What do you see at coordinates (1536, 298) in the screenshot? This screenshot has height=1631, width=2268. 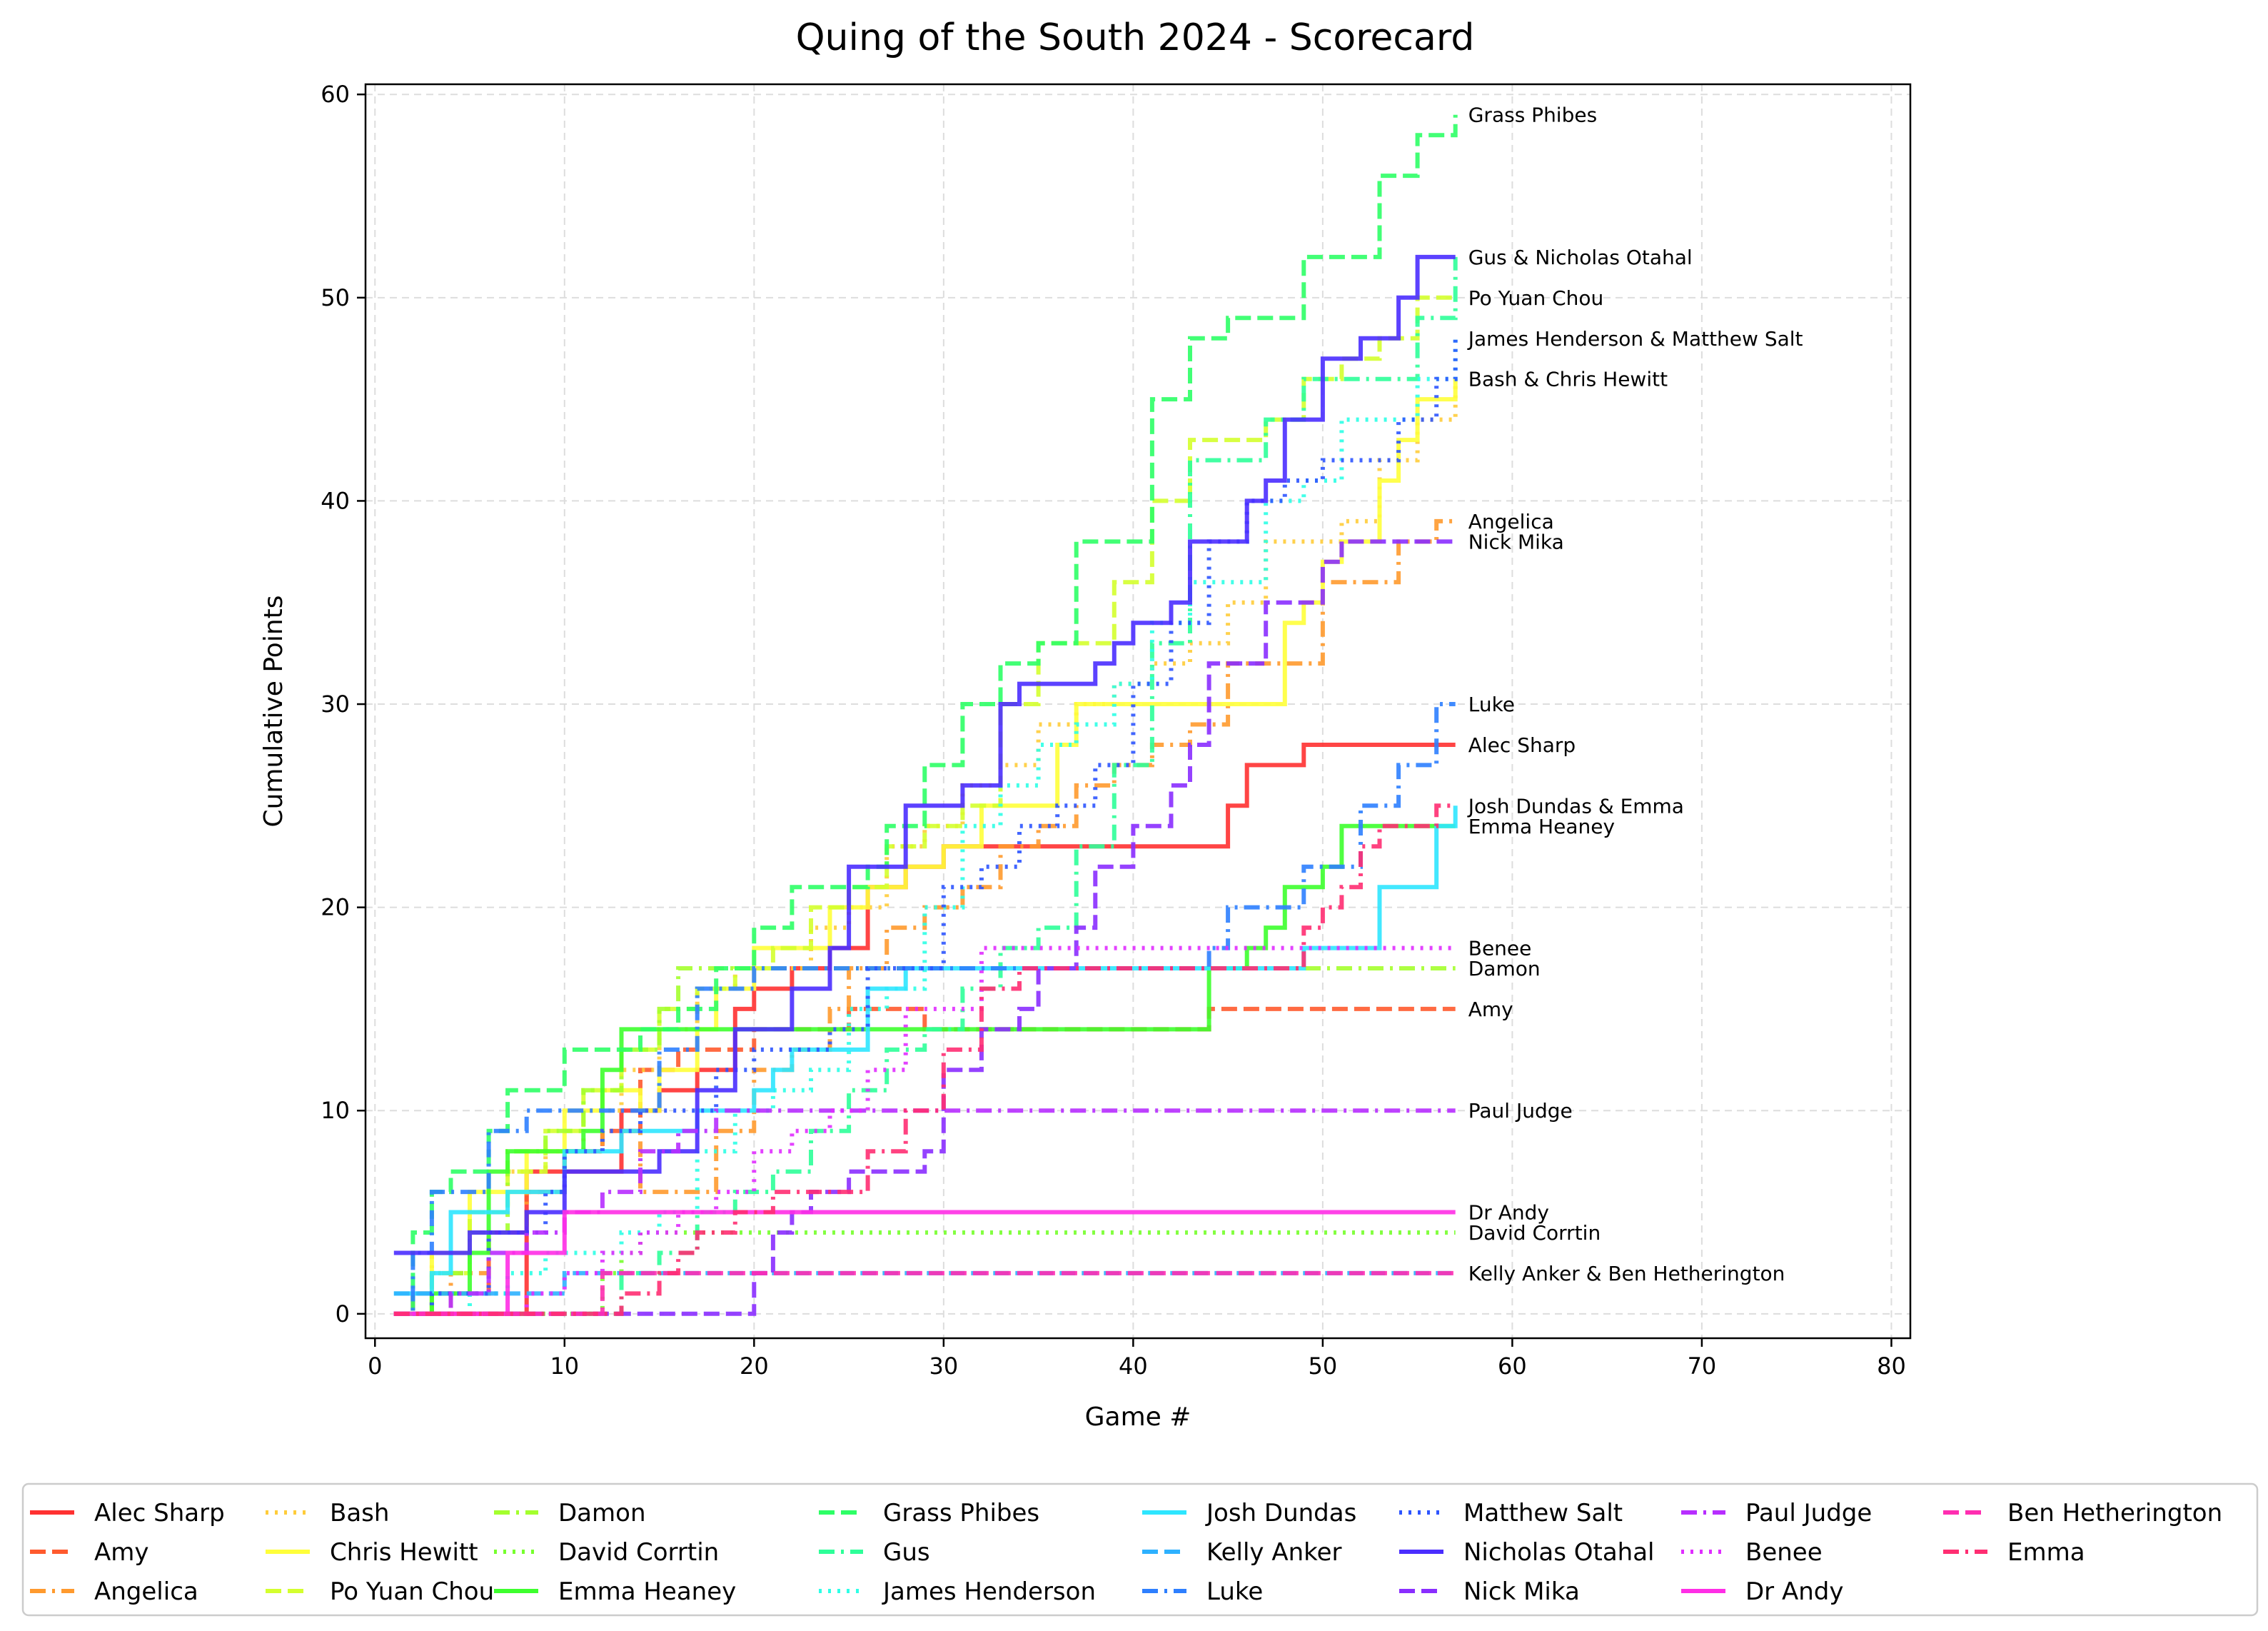 I see `end-label: Po Yuan Chou` at bounding box center [1536, 298].